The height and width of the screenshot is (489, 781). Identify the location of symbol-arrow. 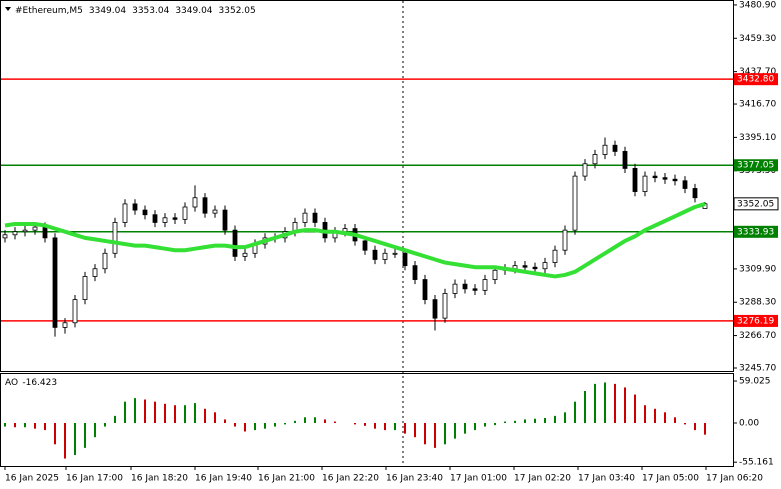
(8, 9).